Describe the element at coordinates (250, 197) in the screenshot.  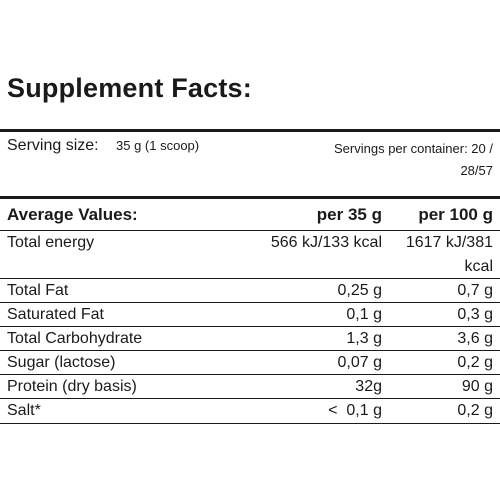
I see `header-top-divider` at that location.